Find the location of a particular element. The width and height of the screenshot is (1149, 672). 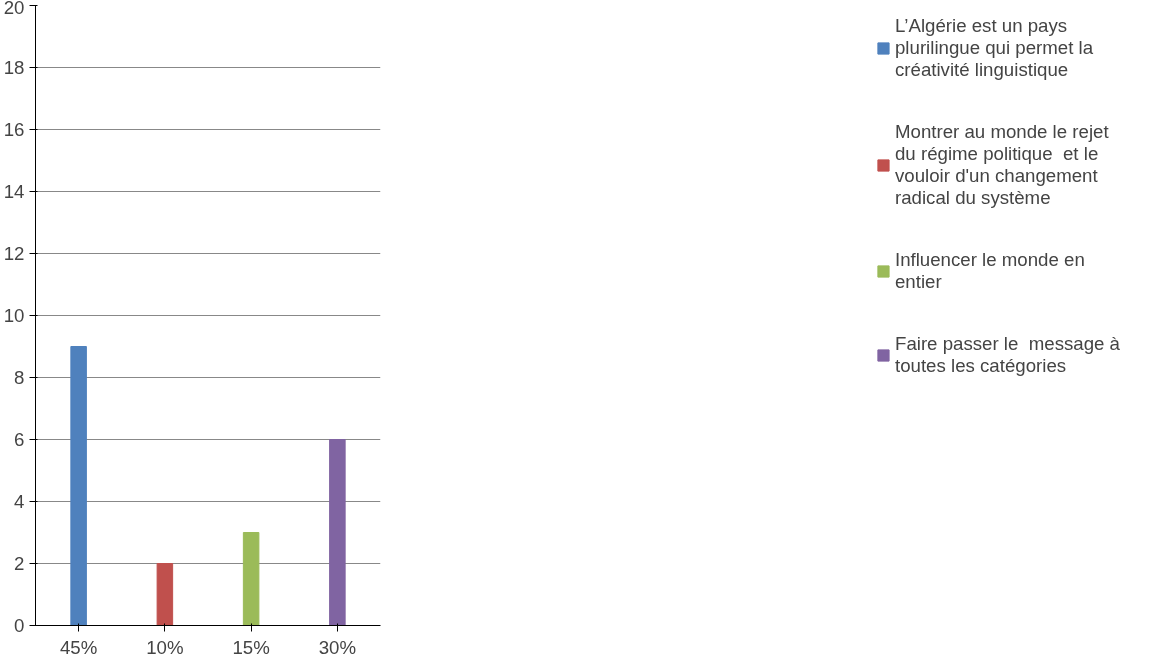

y-tick-label: 20 is located at coordinates (14, 9).